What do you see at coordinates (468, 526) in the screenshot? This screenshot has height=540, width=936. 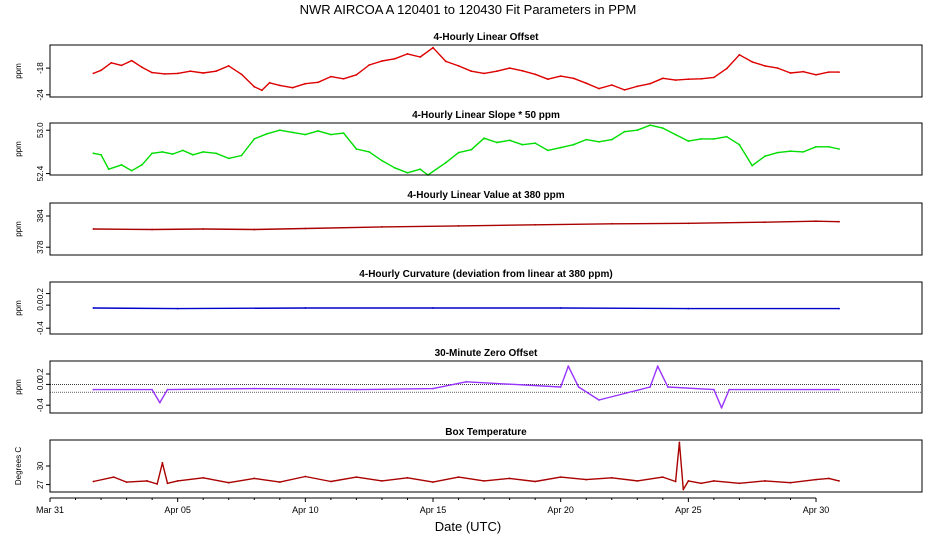 I see `x-axis-label: Date (UTC)` at bounding box center [468, 526].